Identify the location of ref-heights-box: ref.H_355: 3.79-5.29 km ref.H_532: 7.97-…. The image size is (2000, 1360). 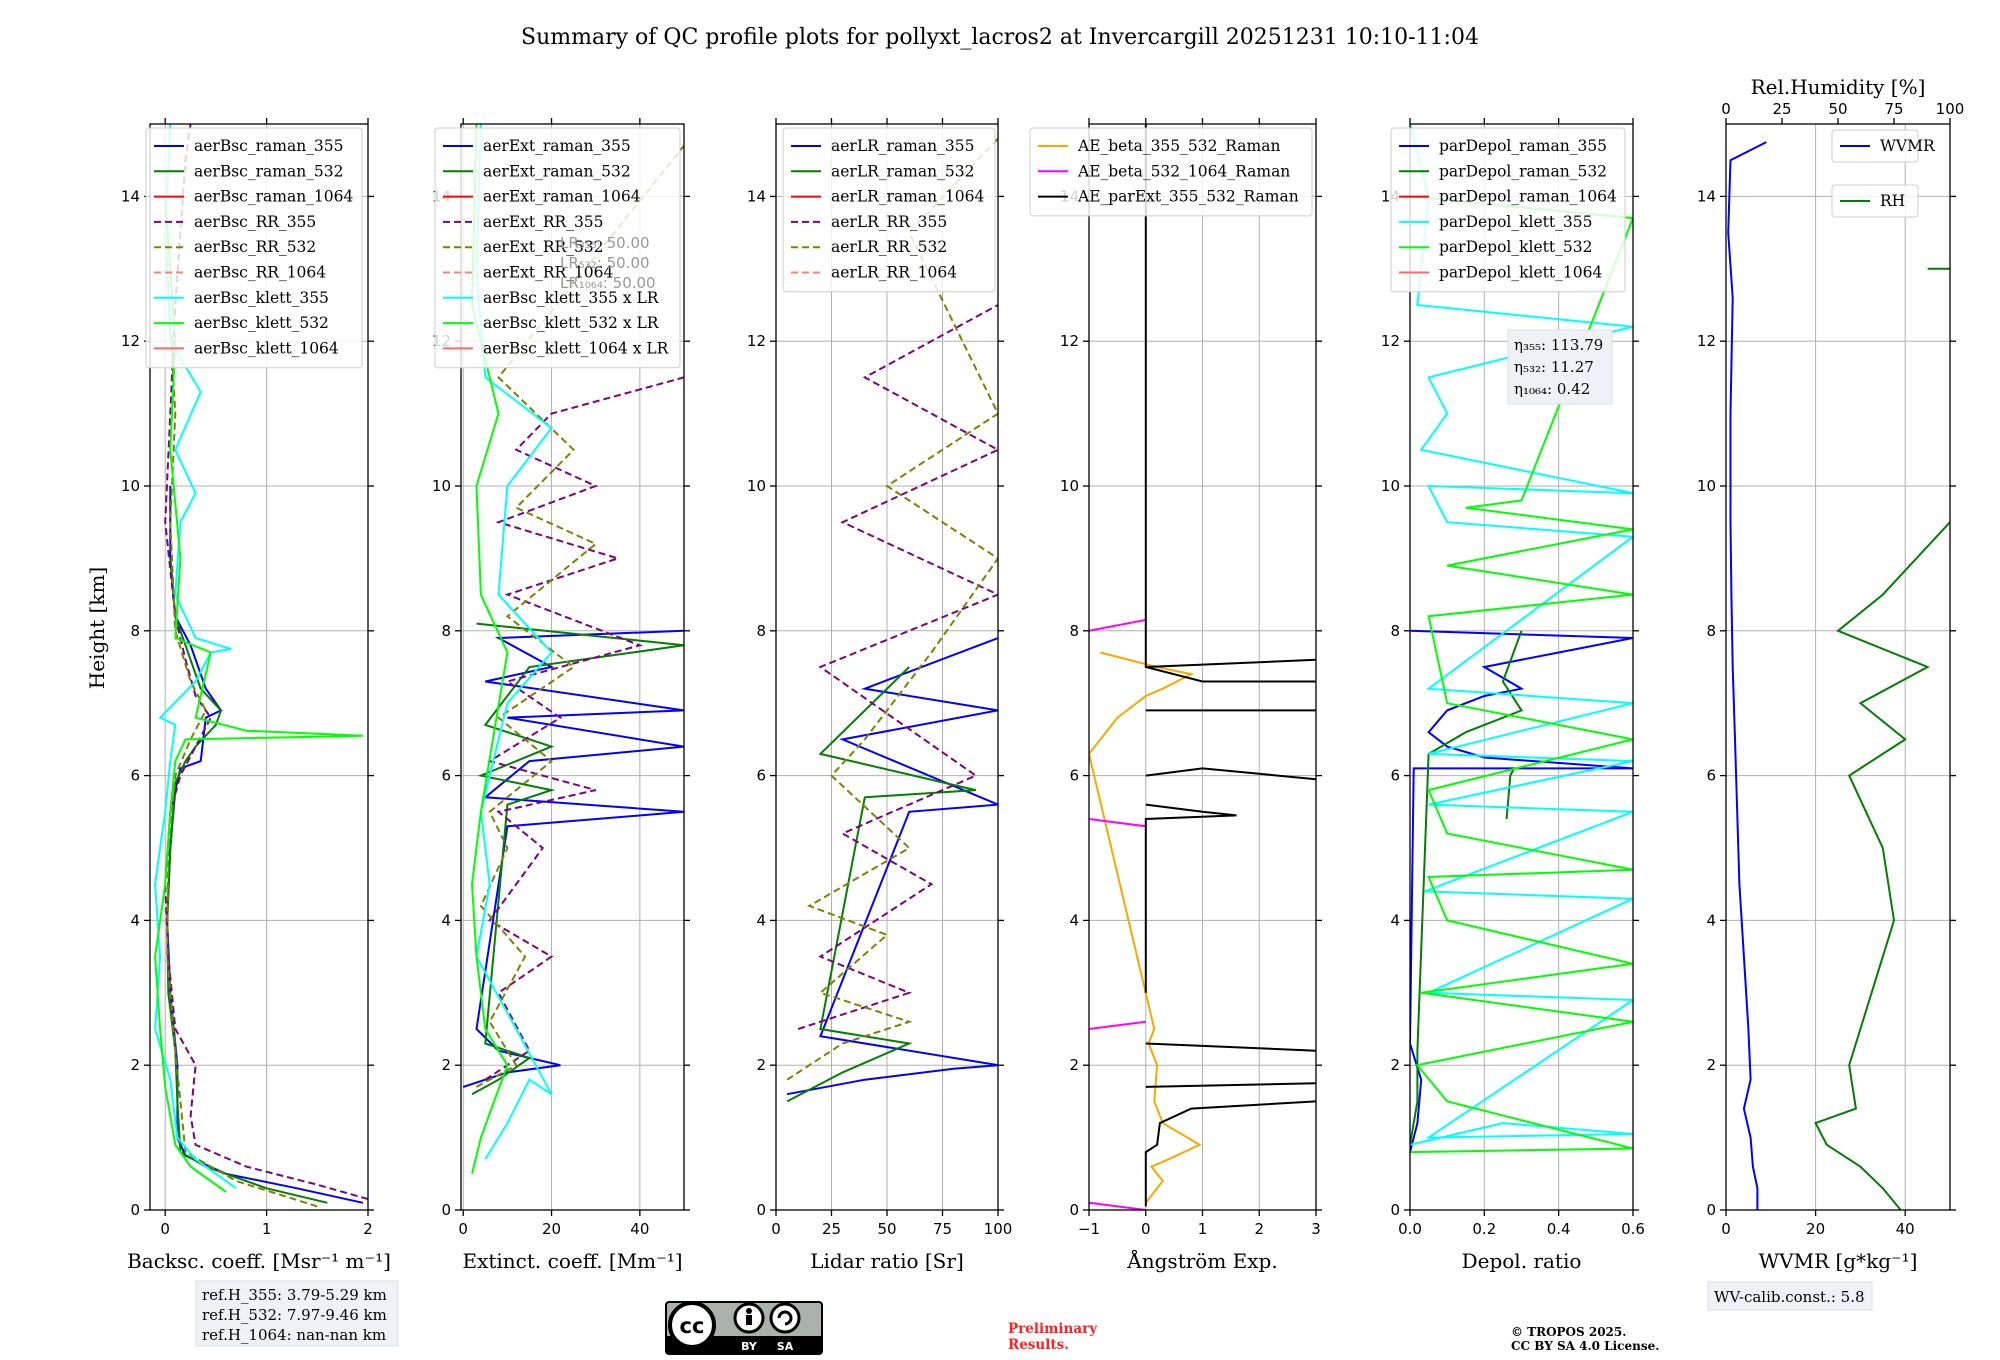
(297, 1313).